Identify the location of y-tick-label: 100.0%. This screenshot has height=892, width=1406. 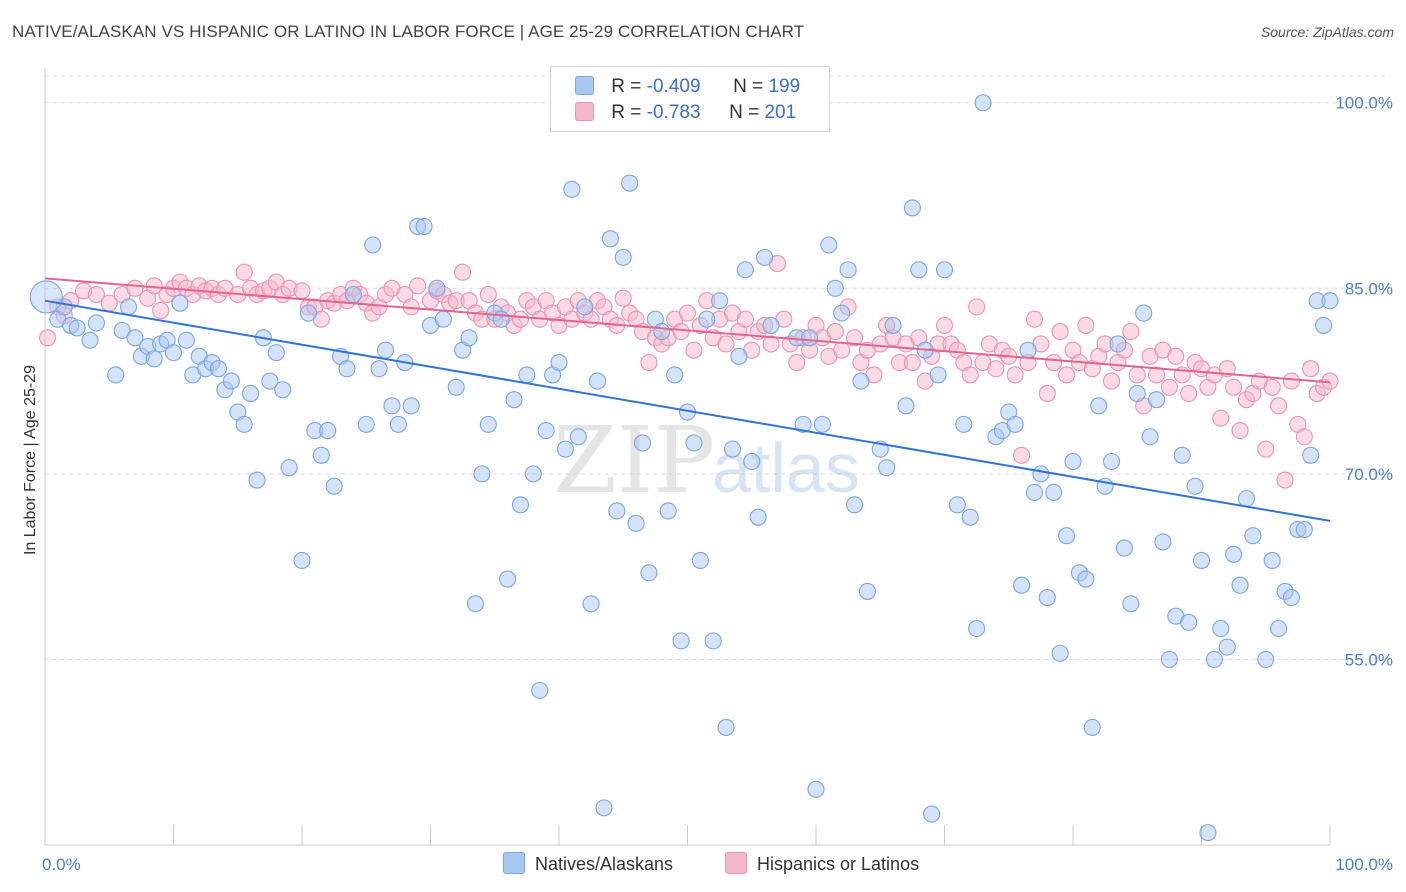
(1364, 103).